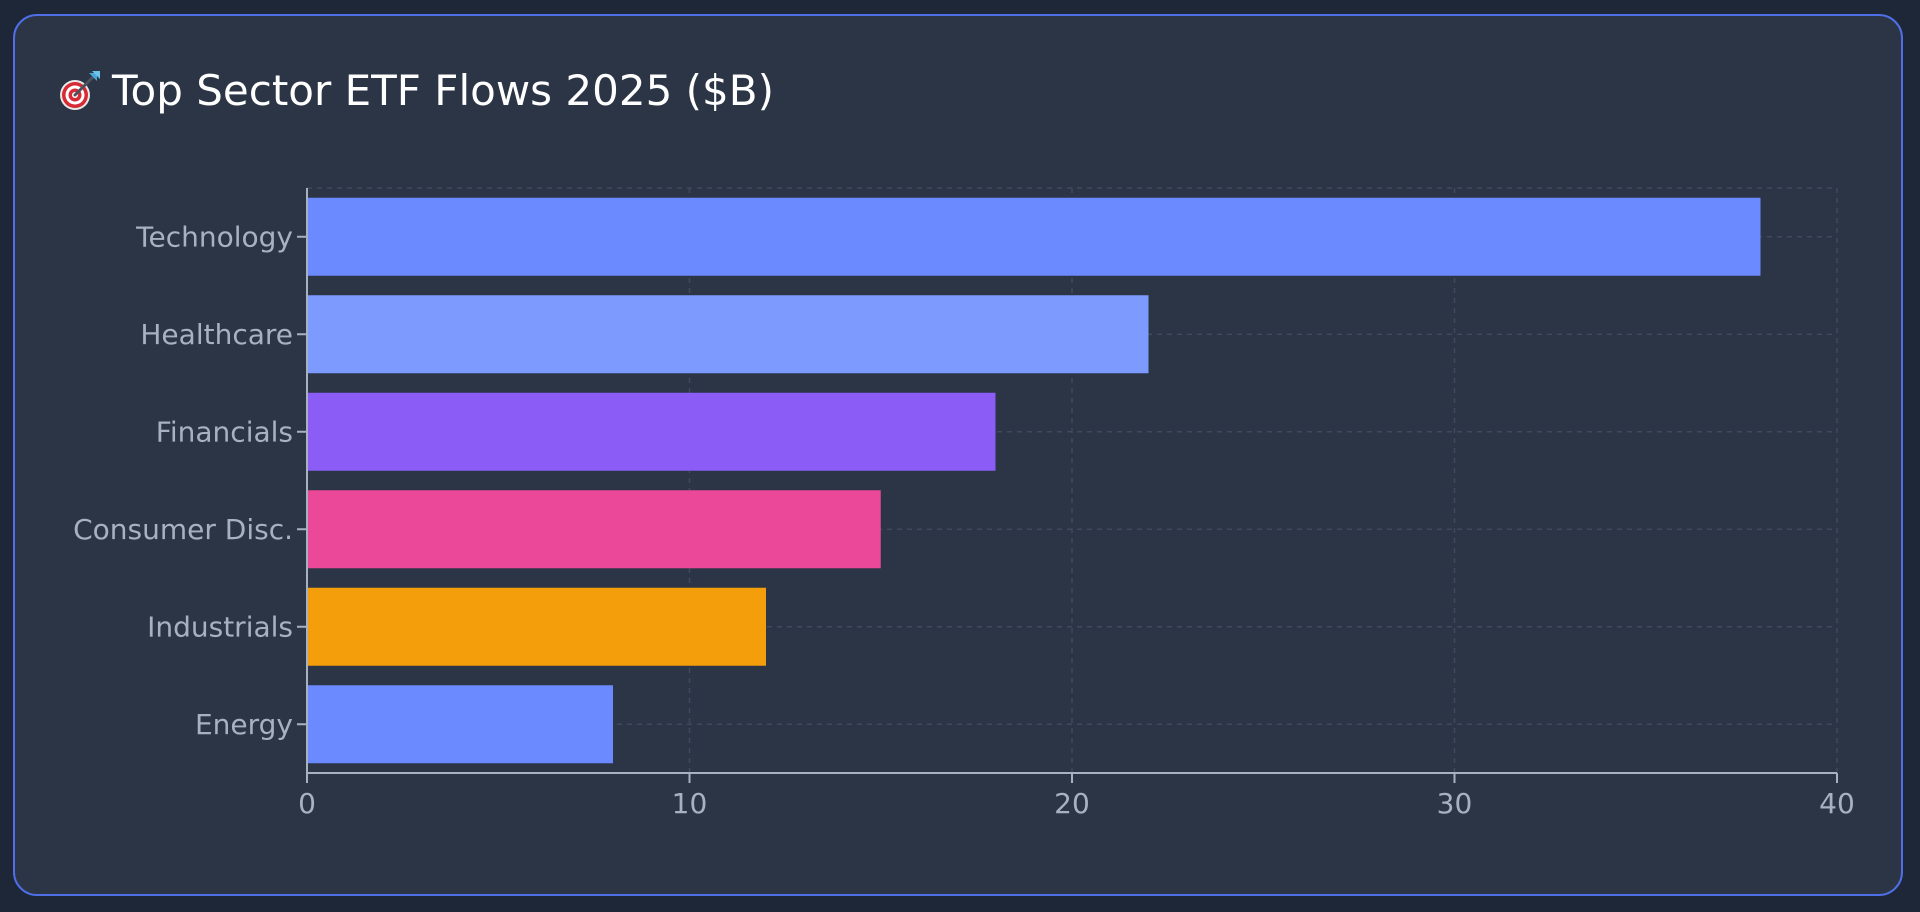  Describe the element at coordinates (728, 334) in the screenshot. I see `bar-healthcare` at that location.